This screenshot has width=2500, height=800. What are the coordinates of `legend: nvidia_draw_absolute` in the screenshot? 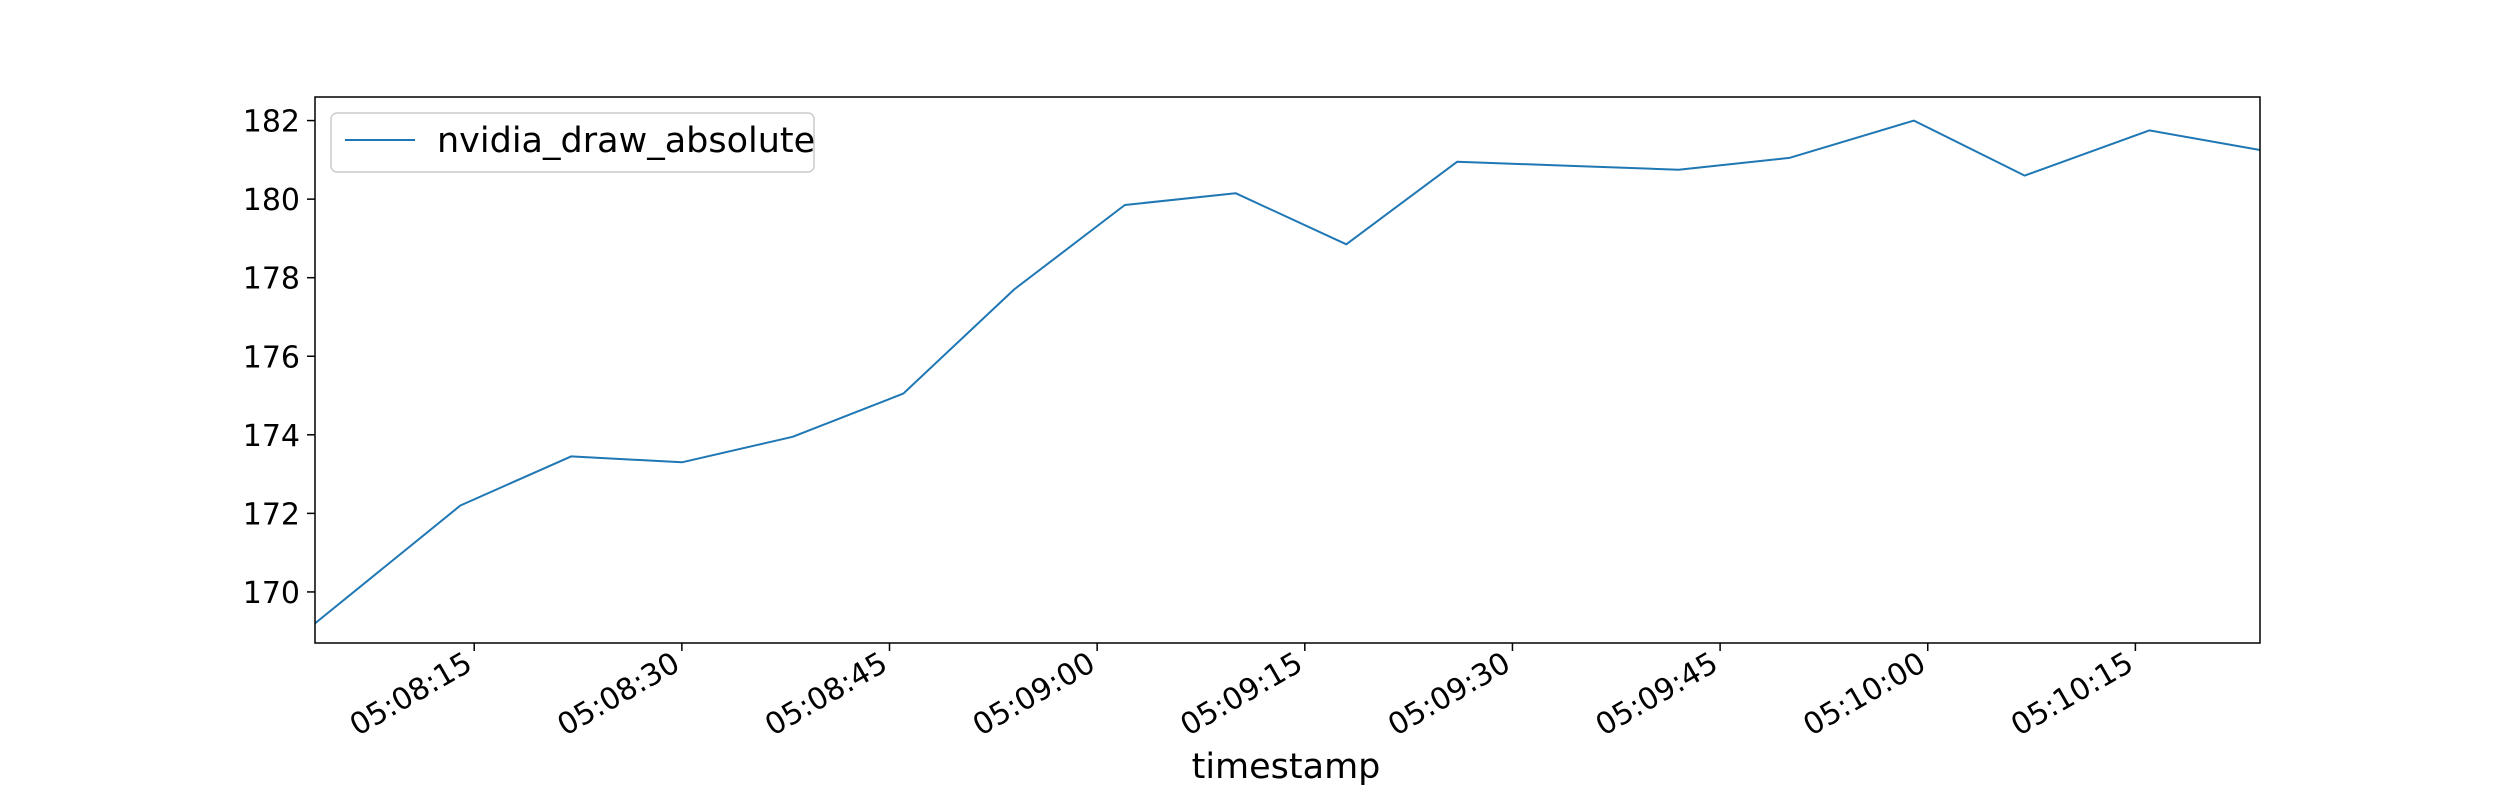 It's located at (572, 142).